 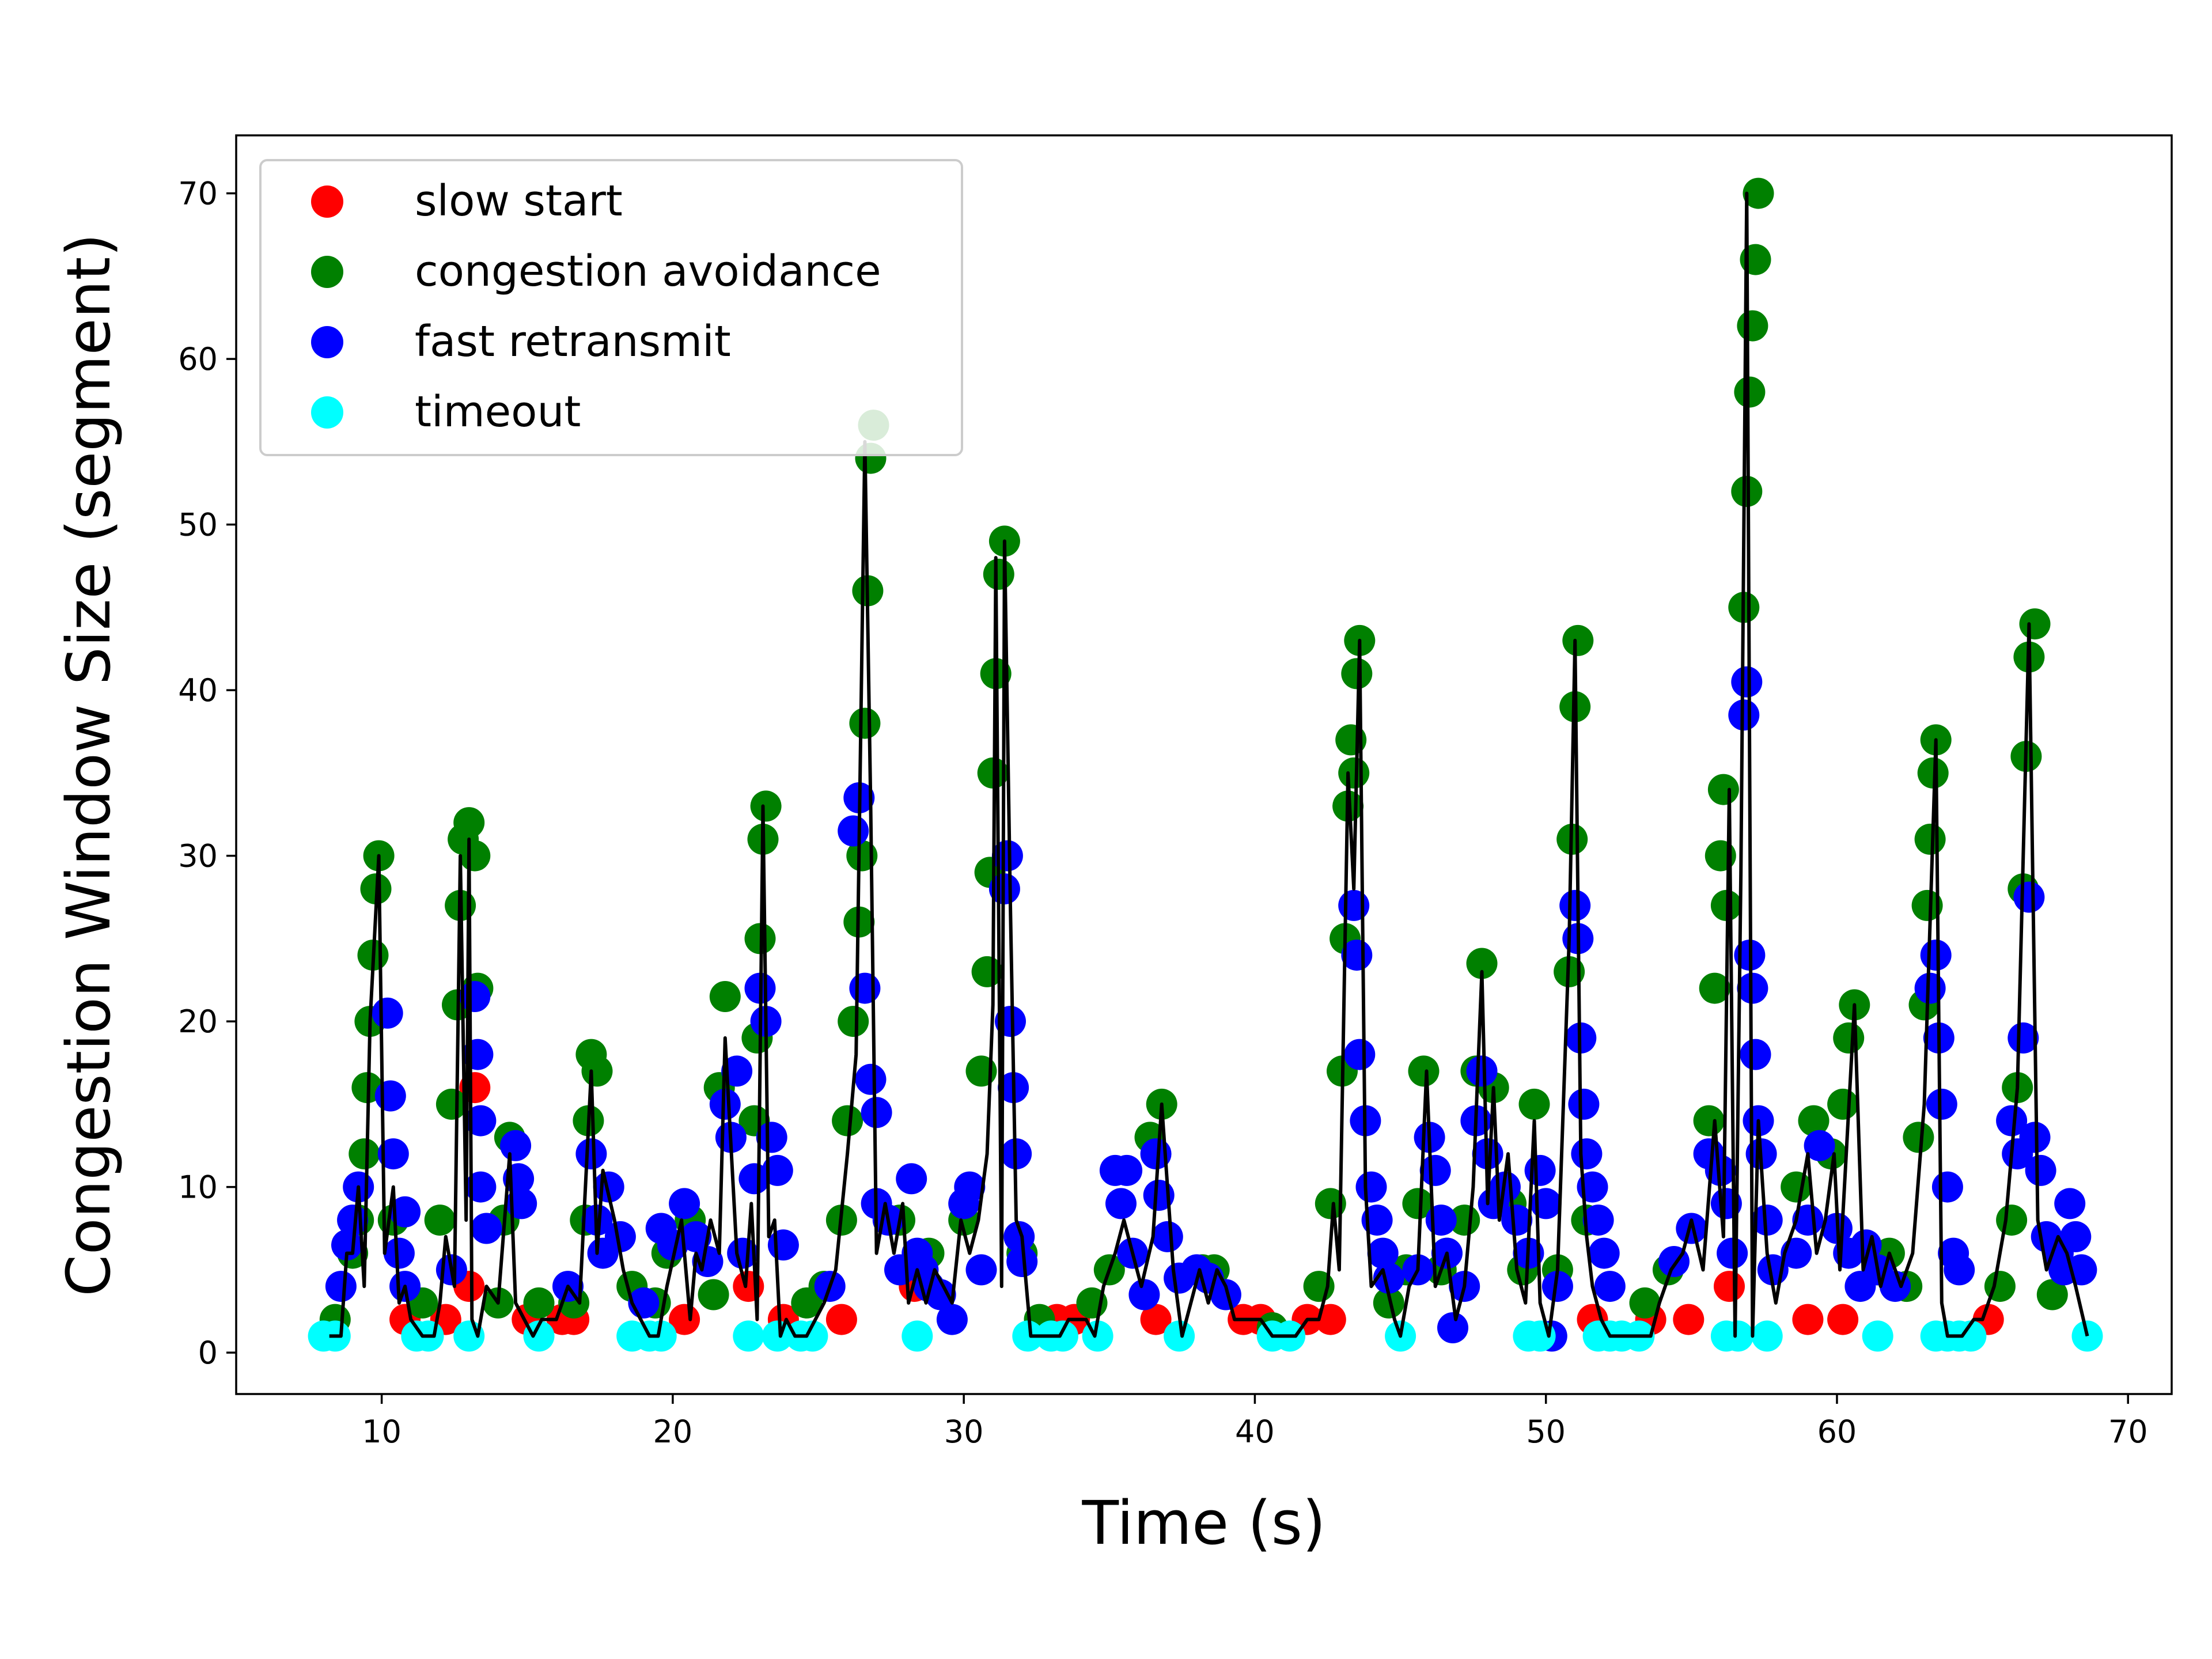 I want to click on x-tick-label: 70, so click(x=2128, y=1432).